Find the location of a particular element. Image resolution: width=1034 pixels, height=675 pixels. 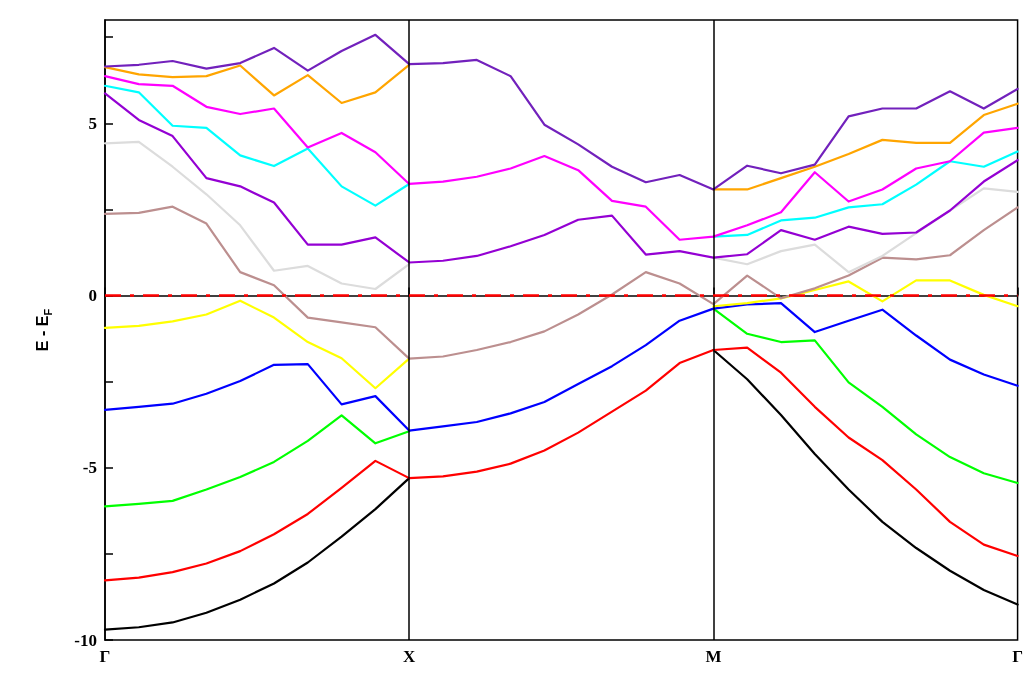

x-tick-label: M is located at coordinates (713, 656).